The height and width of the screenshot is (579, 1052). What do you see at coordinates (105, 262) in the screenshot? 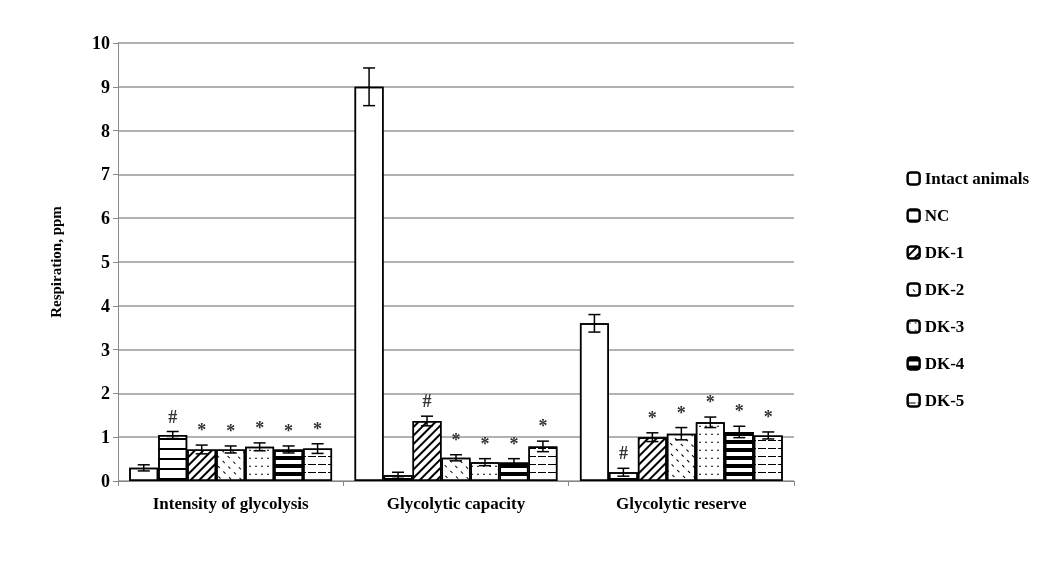
I see `y-tick-label: 5` at bounding box center [105, 262].